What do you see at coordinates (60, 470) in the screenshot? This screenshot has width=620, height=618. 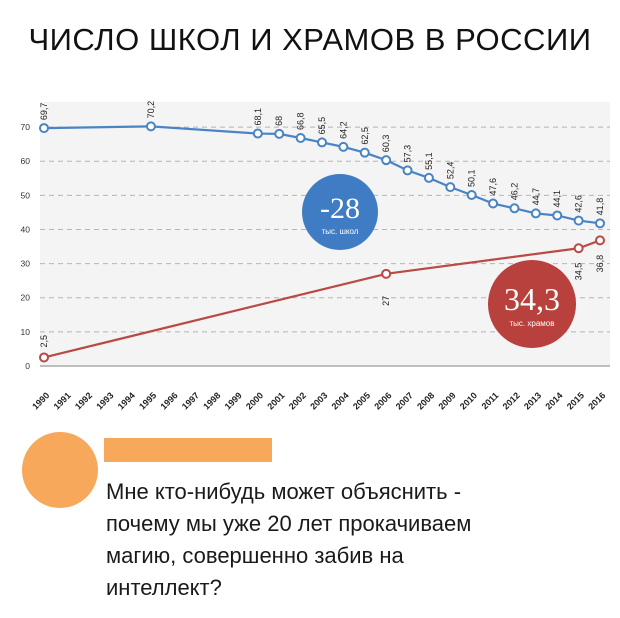 I see `avatar` at bounding box center [60, 470].